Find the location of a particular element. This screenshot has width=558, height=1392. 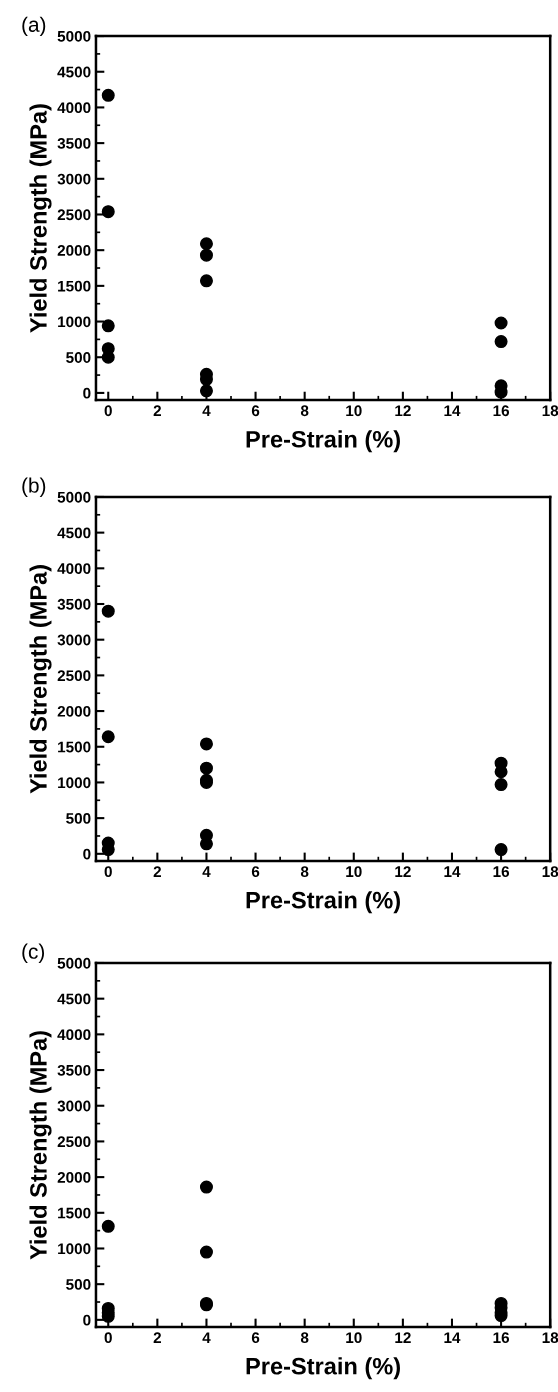

text: (c) is located at coordinates (33, 953).